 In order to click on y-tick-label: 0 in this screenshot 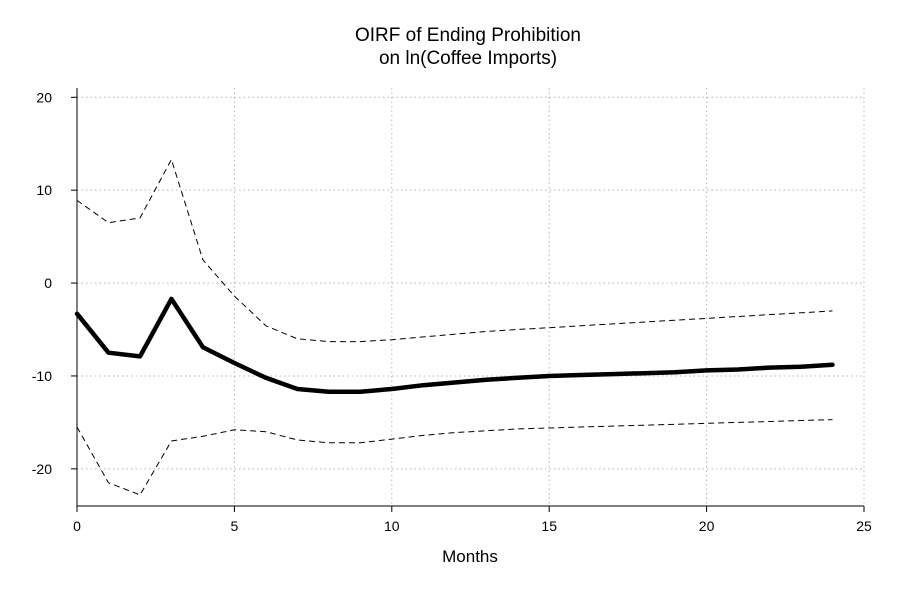, I will do `click(48, 283)`.